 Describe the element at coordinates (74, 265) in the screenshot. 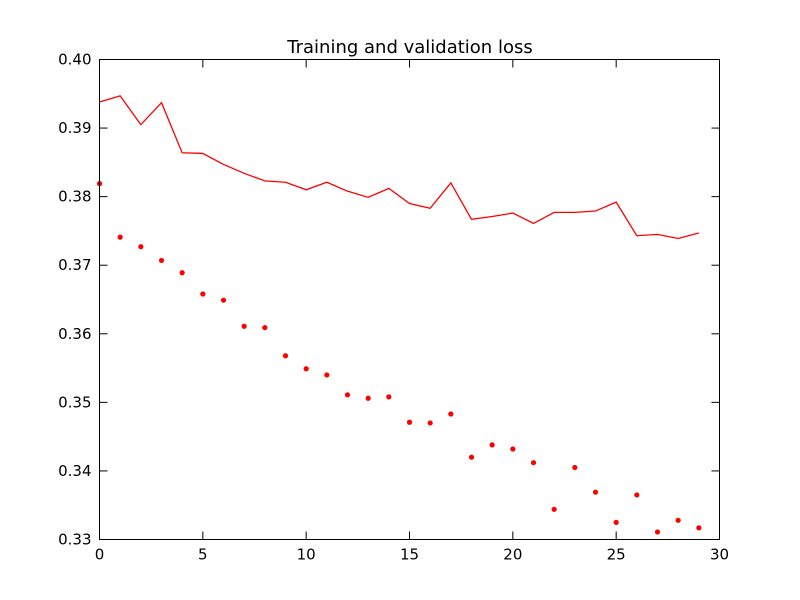

I see `y-tick-label: 0.37` at that location.